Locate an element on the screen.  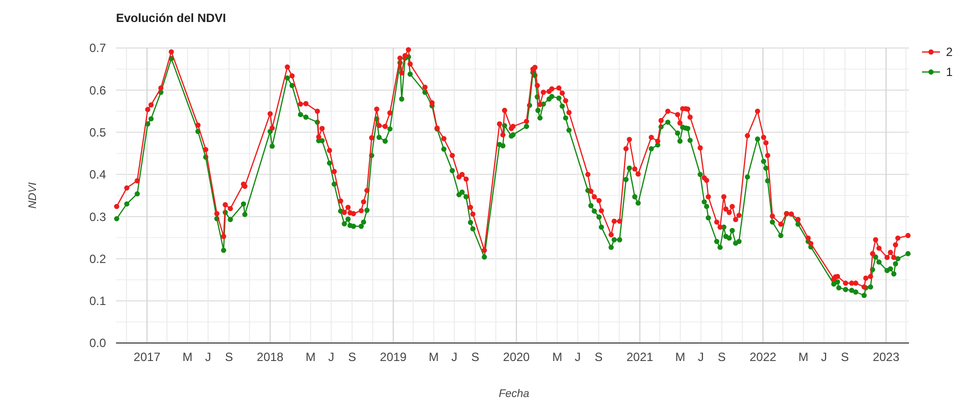
legend-label: 1 is located at coordinates (949, 72).